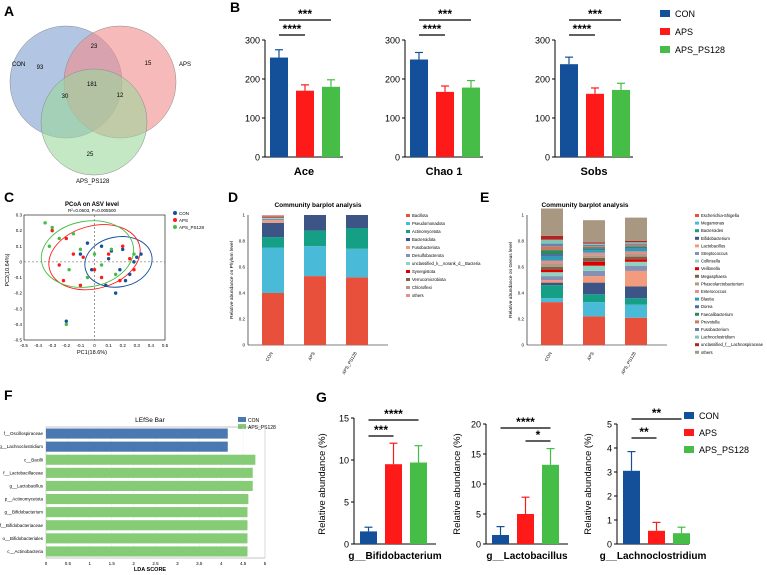 The image size is (767, 575). I want to click on legend-g: CON APS APS_PS128, so click(716, 433).